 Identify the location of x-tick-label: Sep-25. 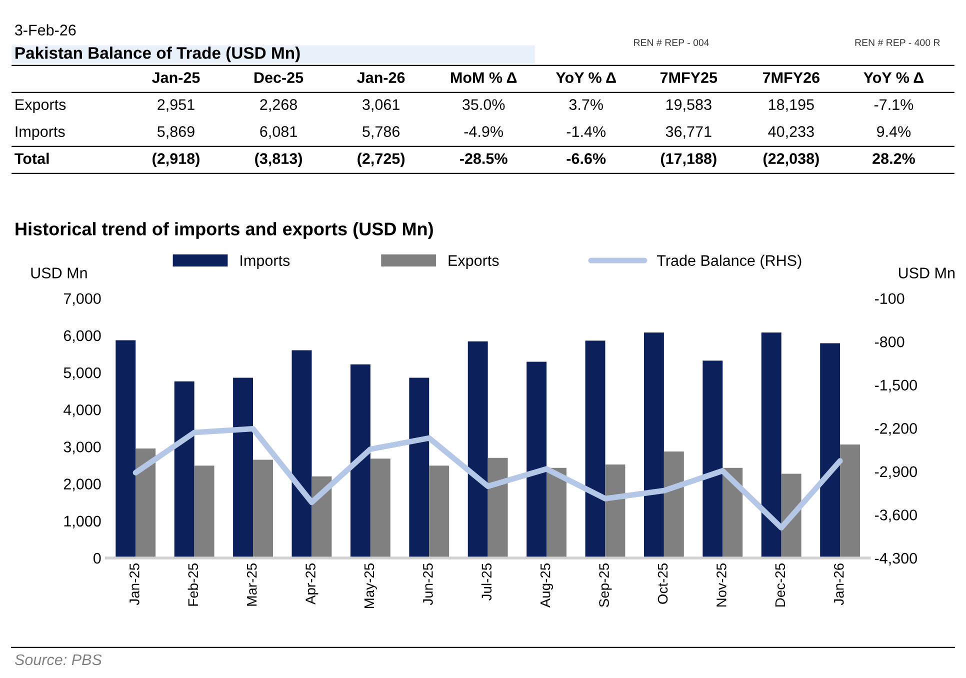
(605, 585).